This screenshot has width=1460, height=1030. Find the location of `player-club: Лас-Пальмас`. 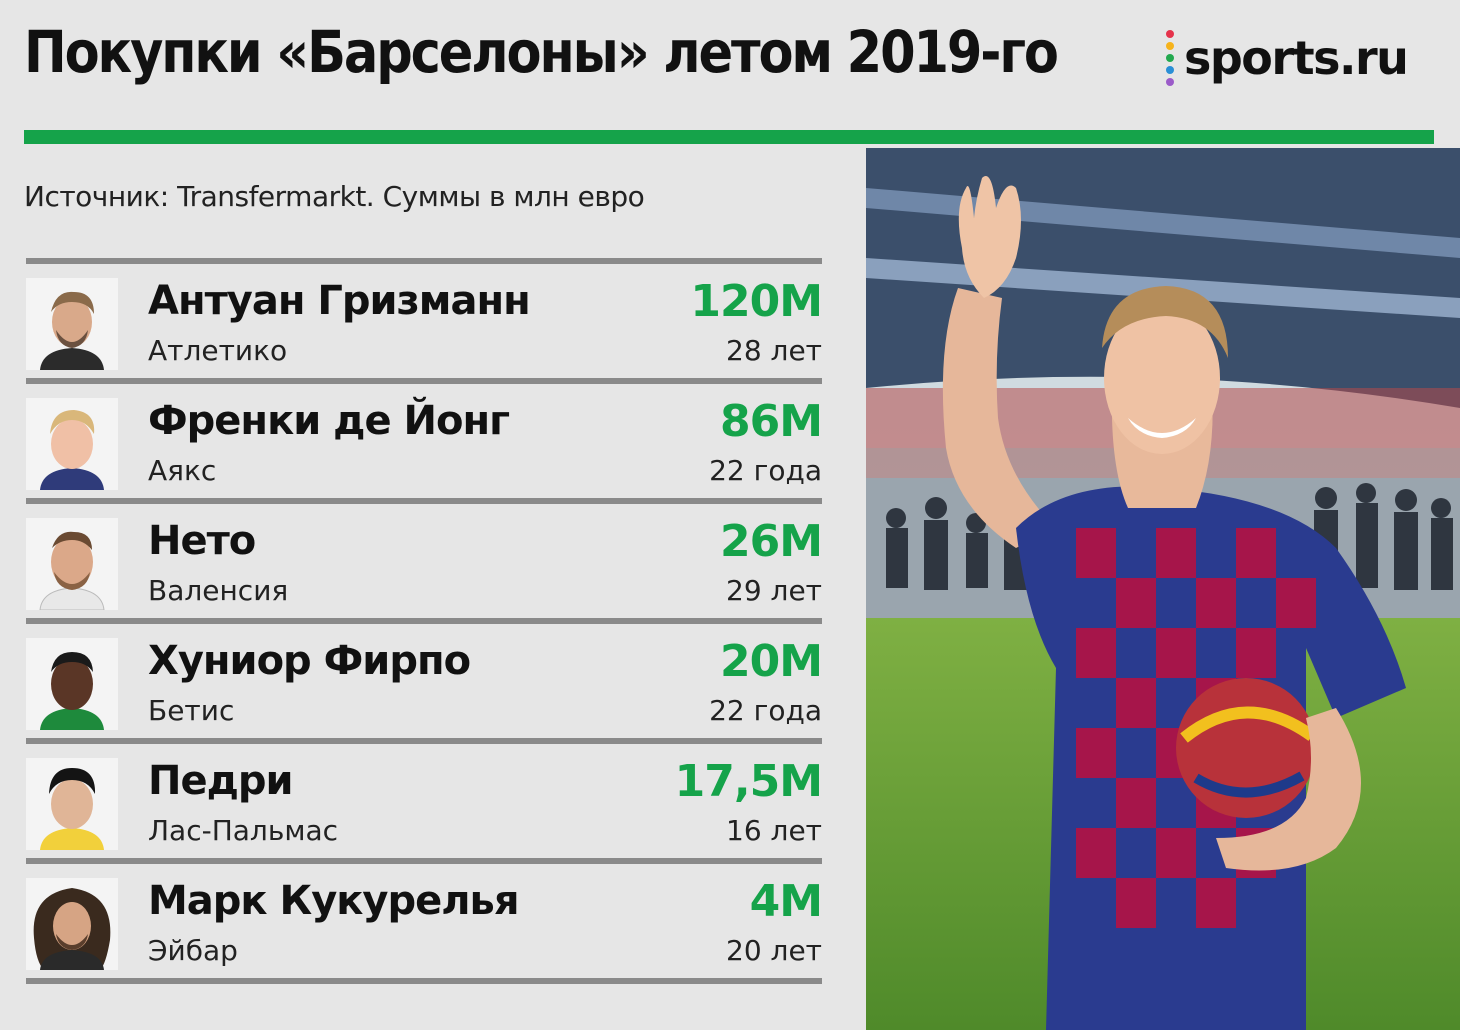

player-club: Лас-Пальмас is located at coordinates (243, 830).